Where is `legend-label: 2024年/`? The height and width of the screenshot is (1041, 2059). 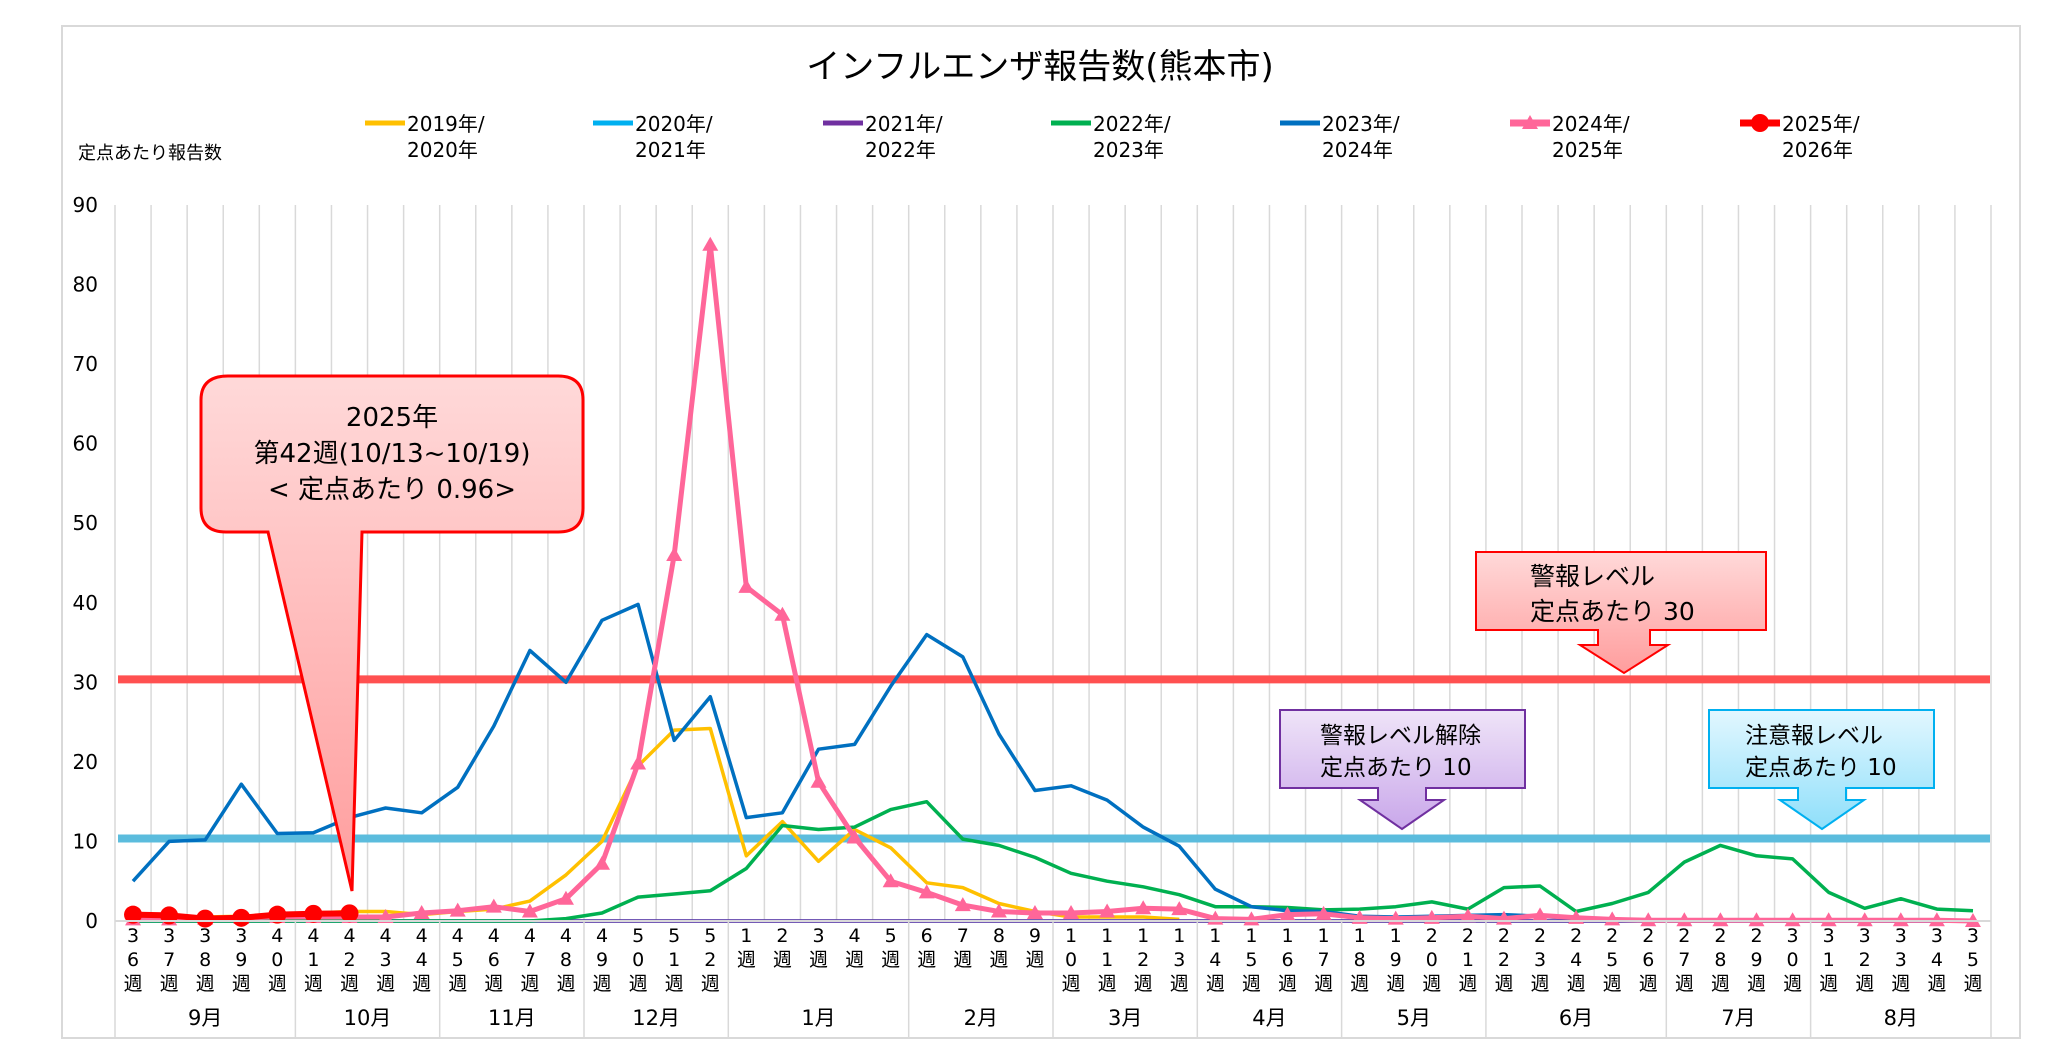
legend-label: 2024年/ is located at coordinates (1591, 124).